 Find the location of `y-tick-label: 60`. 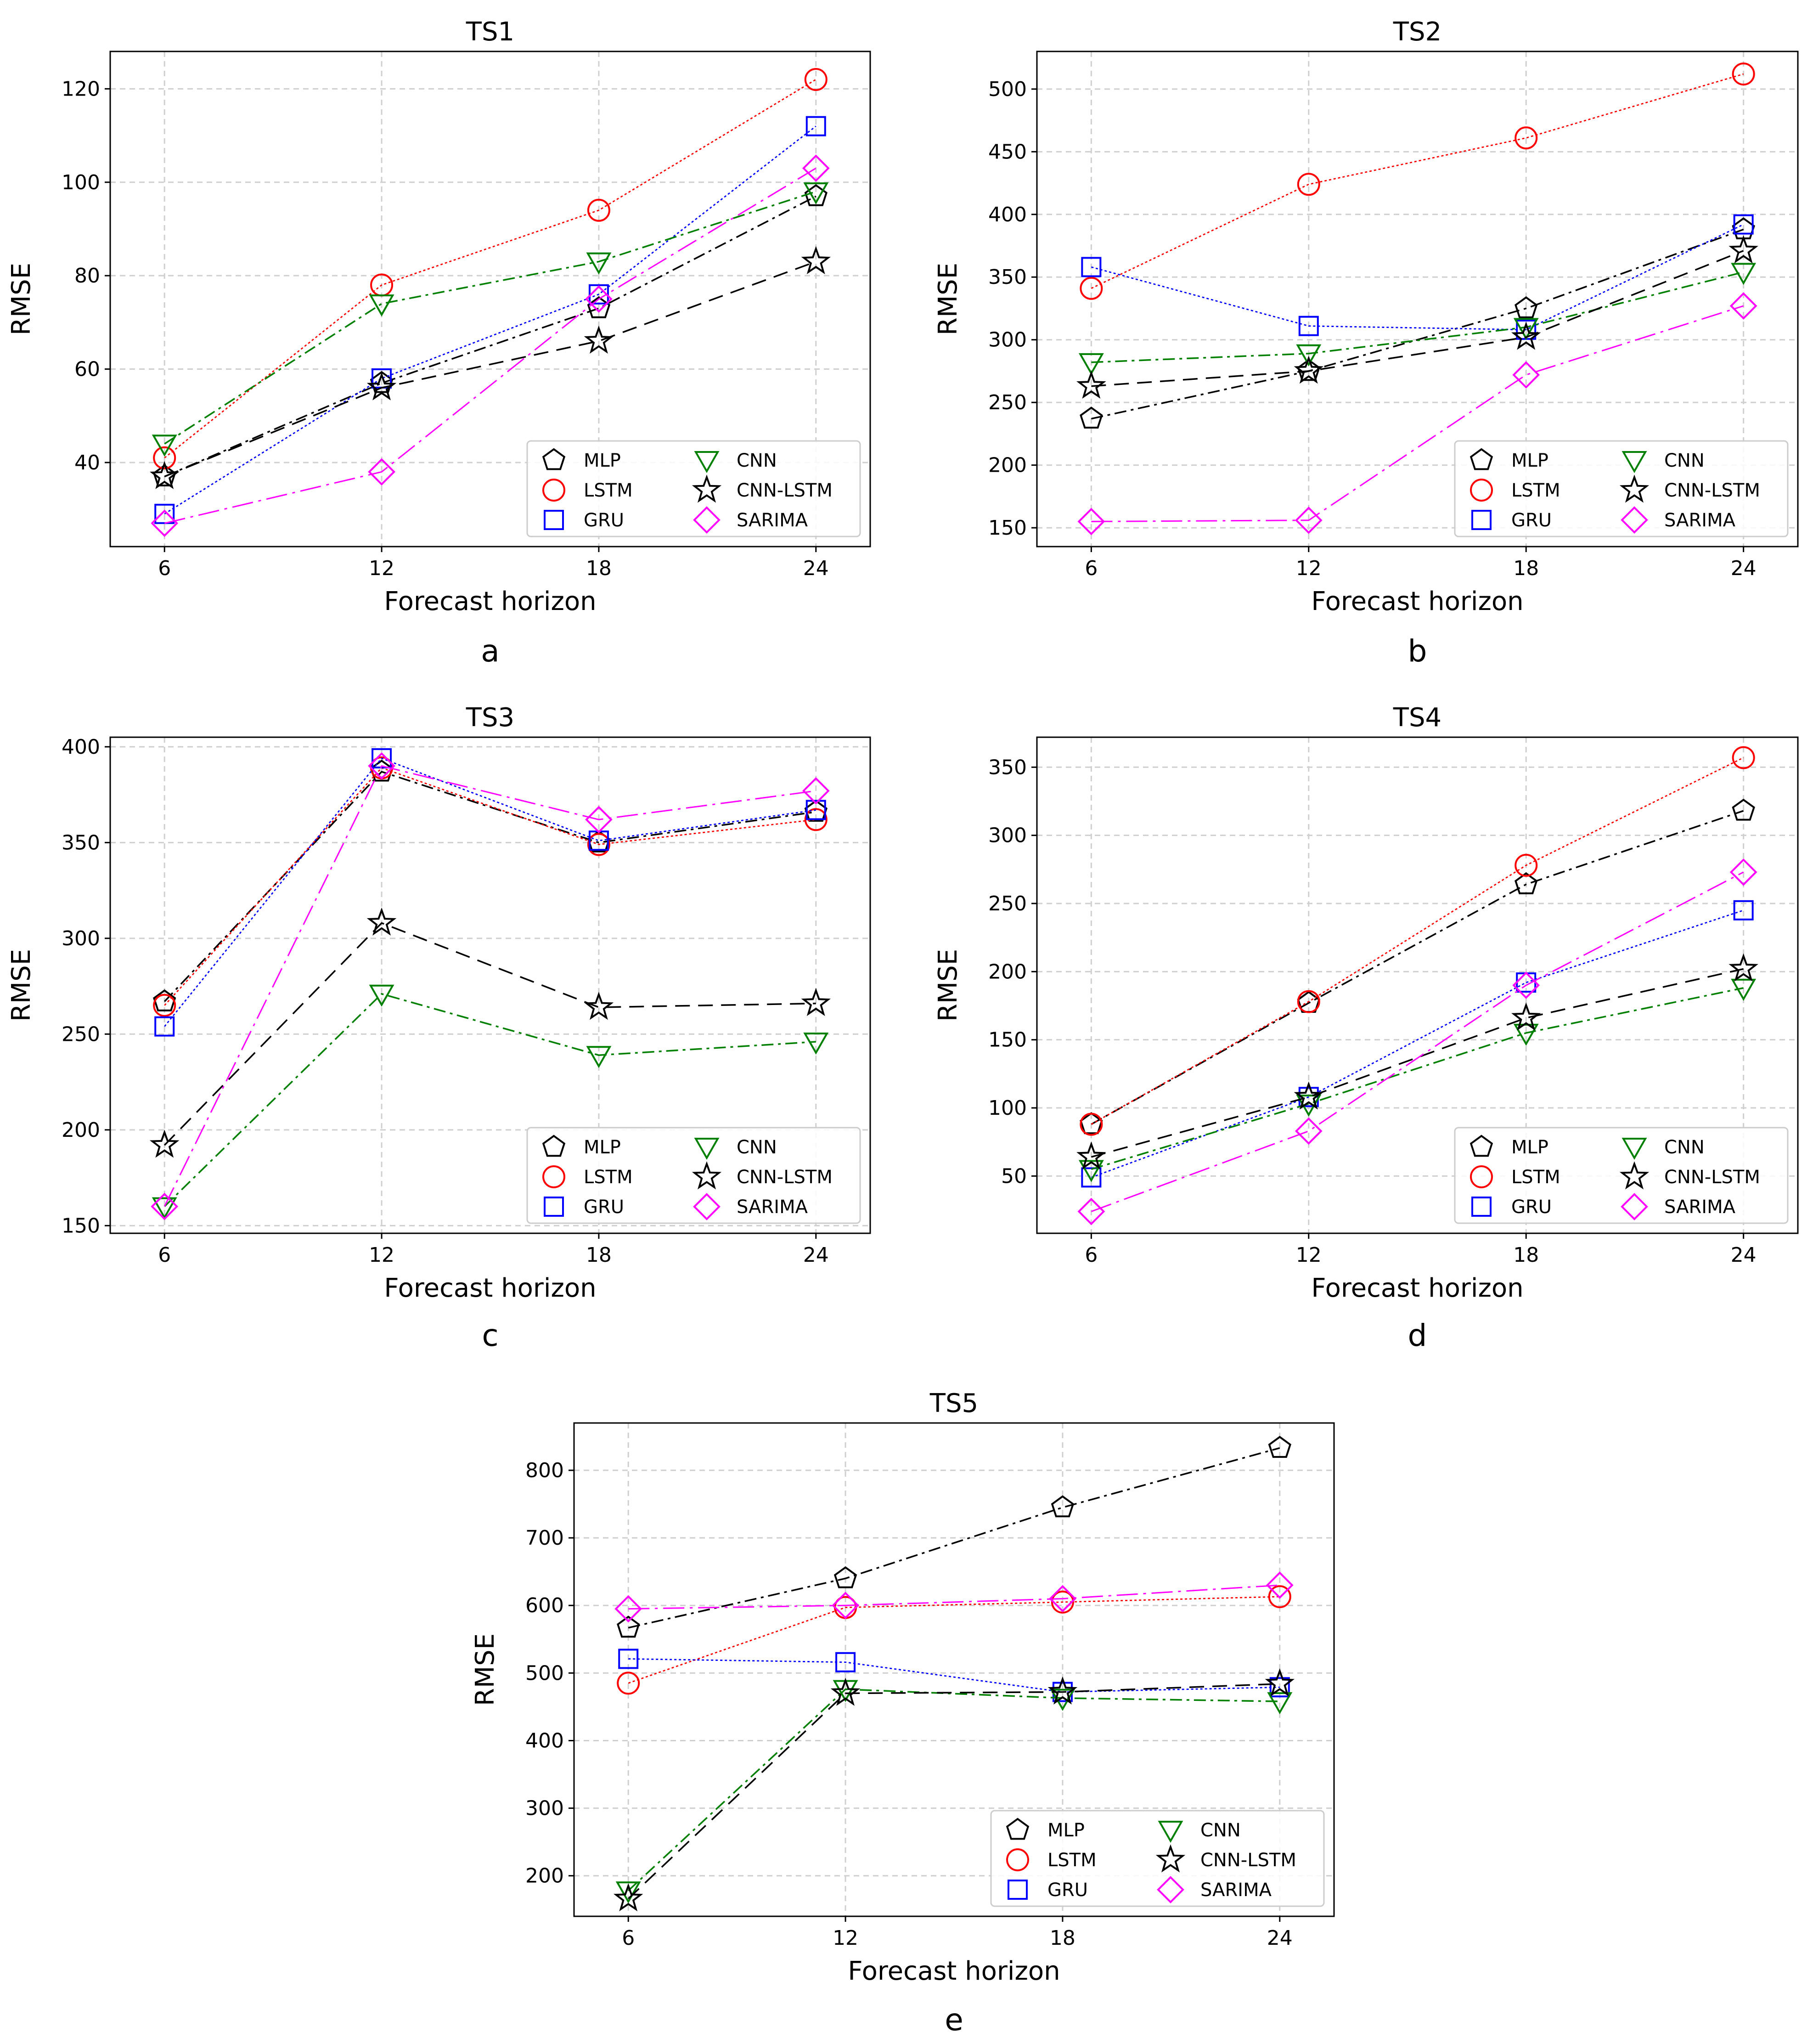

y-tick-label: 60 is located at coordinates (87, 369).